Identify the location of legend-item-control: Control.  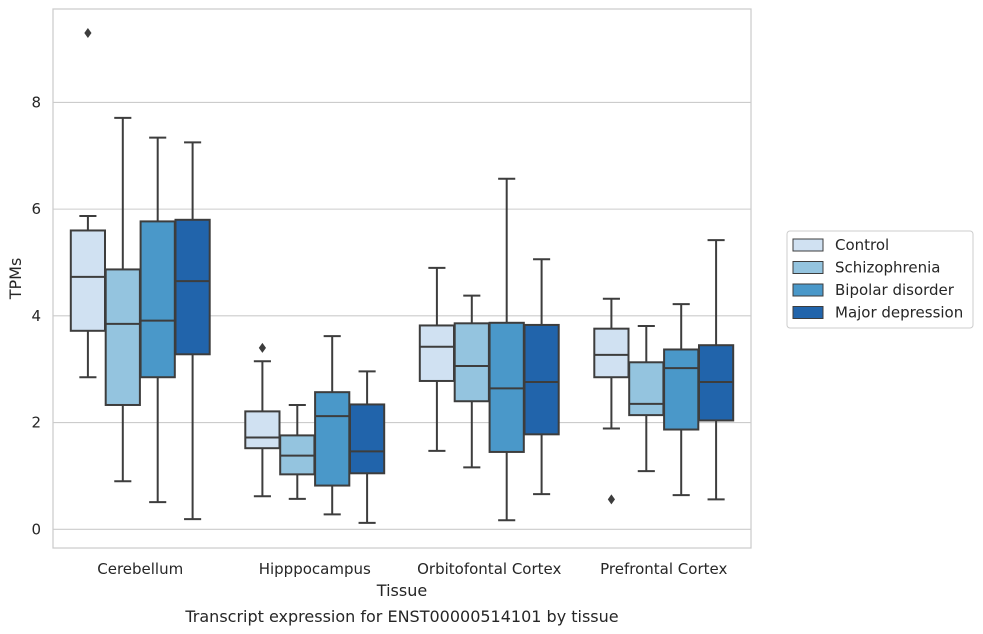
(840, 245).